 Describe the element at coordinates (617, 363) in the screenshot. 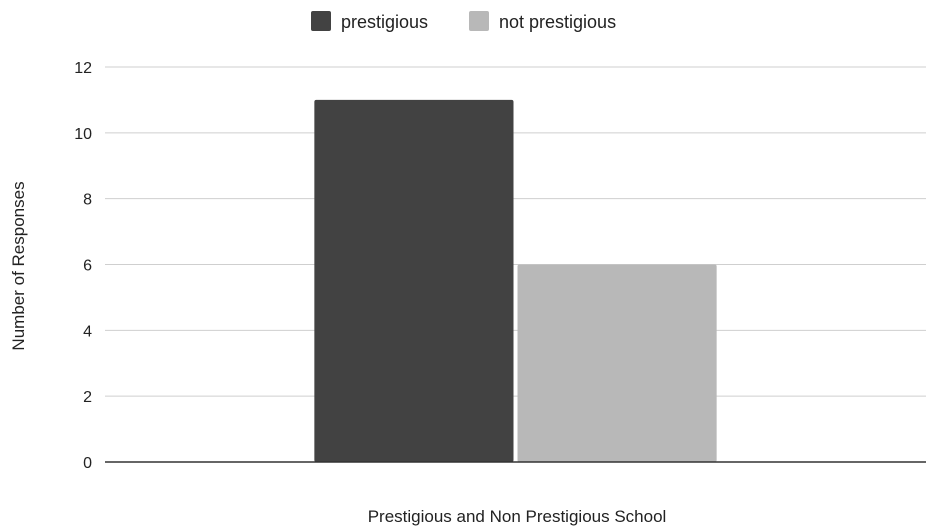

I see `bar-not-prestigious` at that location.